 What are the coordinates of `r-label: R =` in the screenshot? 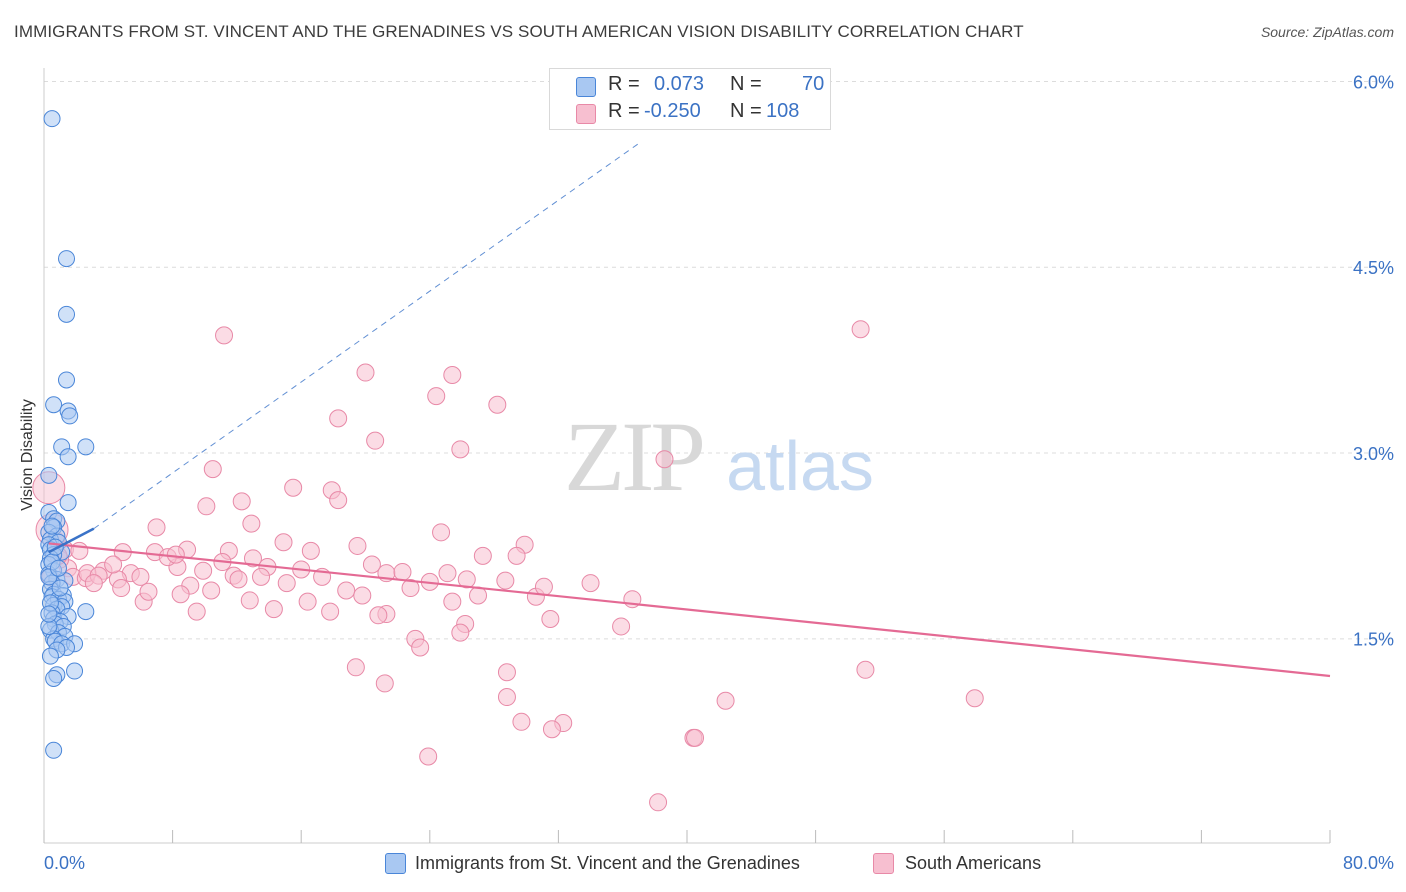 It's located at (624, 111).